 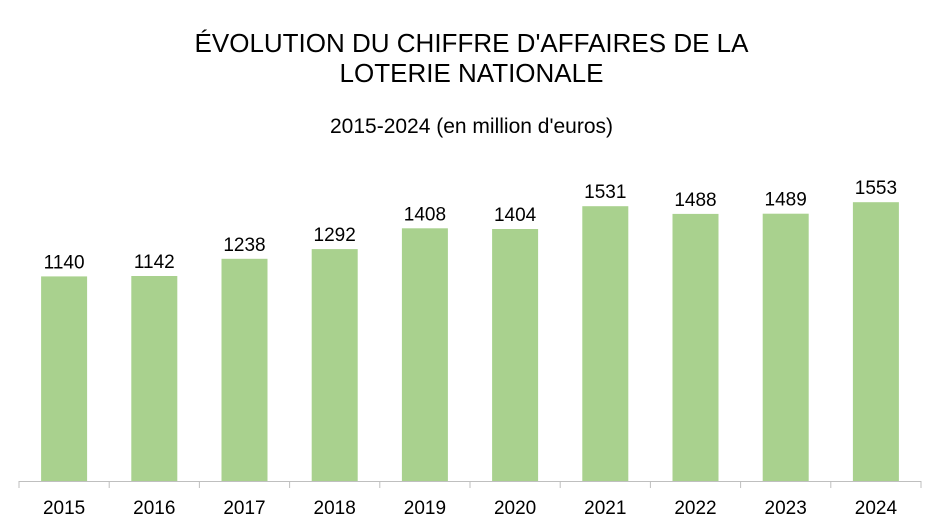 I want to click on data-label-2019: 1408, so click(x=425, y=214).